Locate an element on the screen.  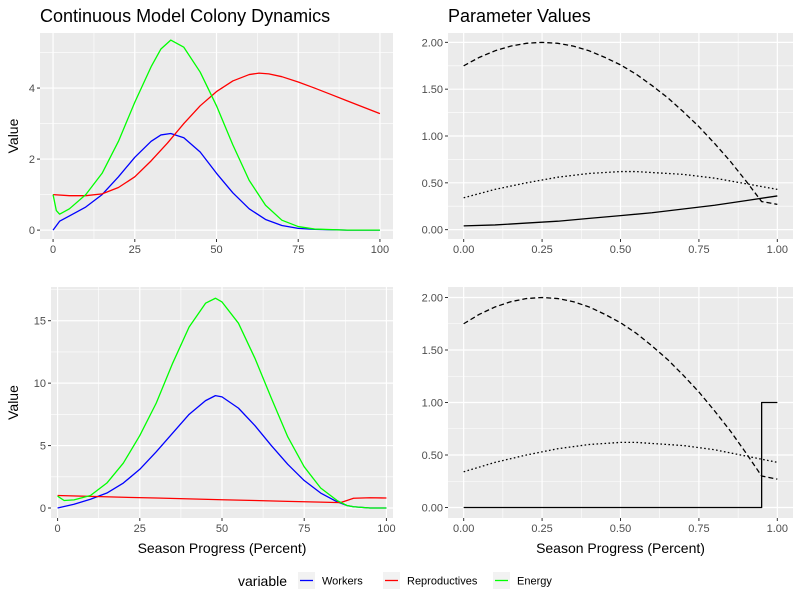
panel-title: Continuous Model Colony Dynamics is located at coordinates (185, 16).